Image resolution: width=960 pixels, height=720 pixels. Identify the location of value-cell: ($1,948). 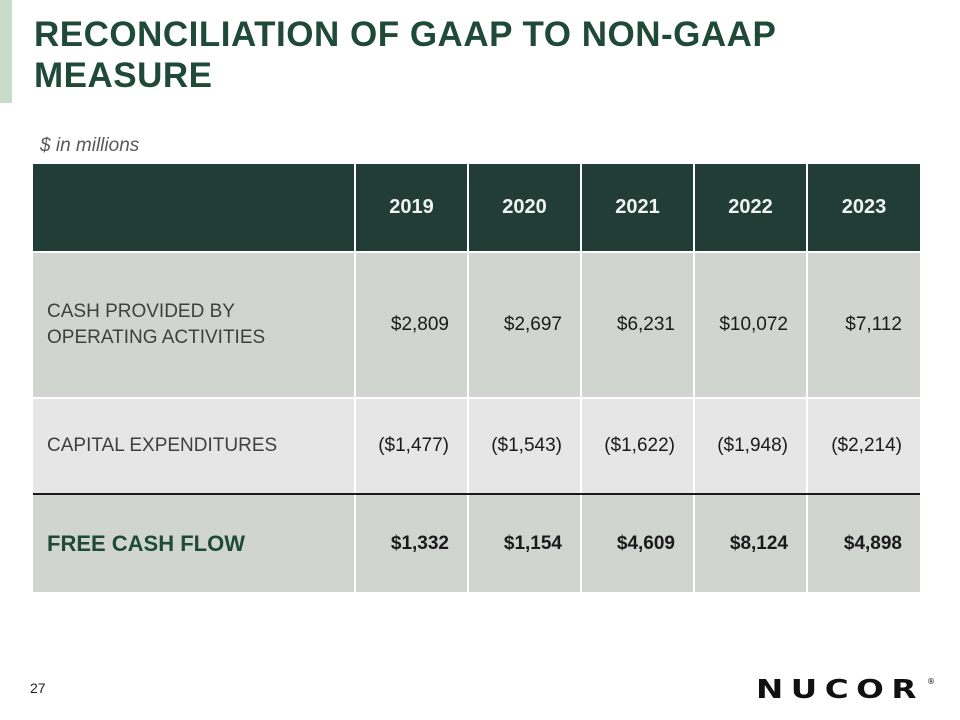
(750, 446).